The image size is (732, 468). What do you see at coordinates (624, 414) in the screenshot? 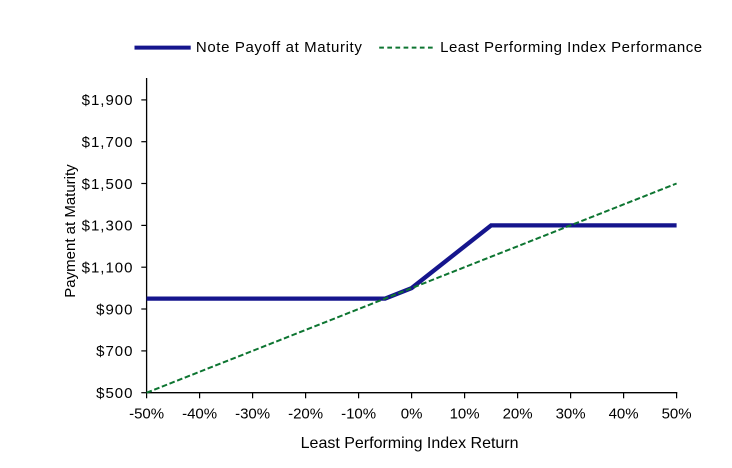
I see `svg-text: 40%` at bounding box center [624, 414].